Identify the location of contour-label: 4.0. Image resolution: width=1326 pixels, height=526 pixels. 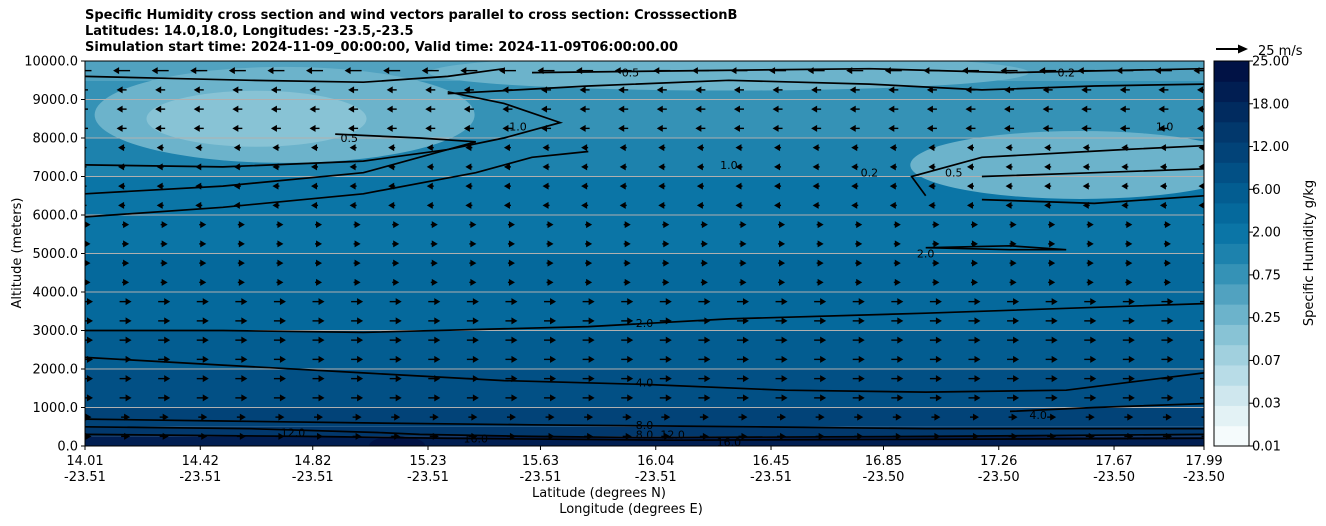
(1038, 415).